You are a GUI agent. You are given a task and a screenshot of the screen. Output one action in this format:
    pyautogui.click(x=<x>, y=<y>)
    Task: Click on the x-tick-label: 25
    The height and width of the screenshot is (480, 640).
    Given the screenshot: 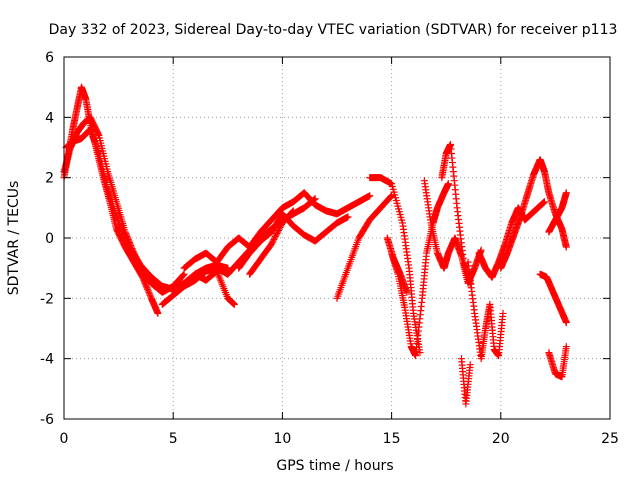 What is the action you would take?
    pyautogui.click(x=610, y=439)
    